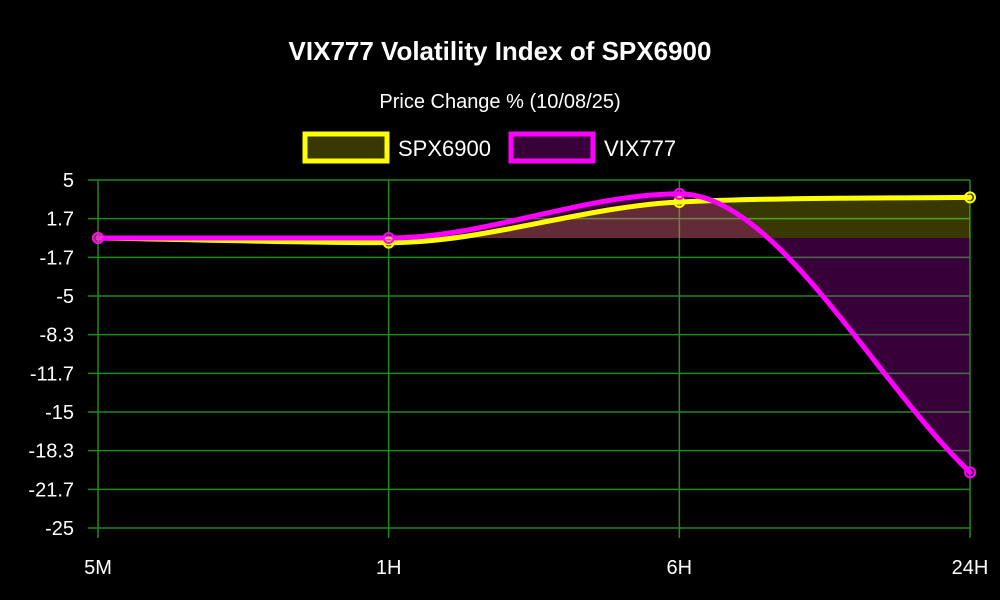 This screenshot has width=1000, height=600. Describe the element at coordinates (68, 181) in the screenshot. I see `y-tick-label: 5` at that location.